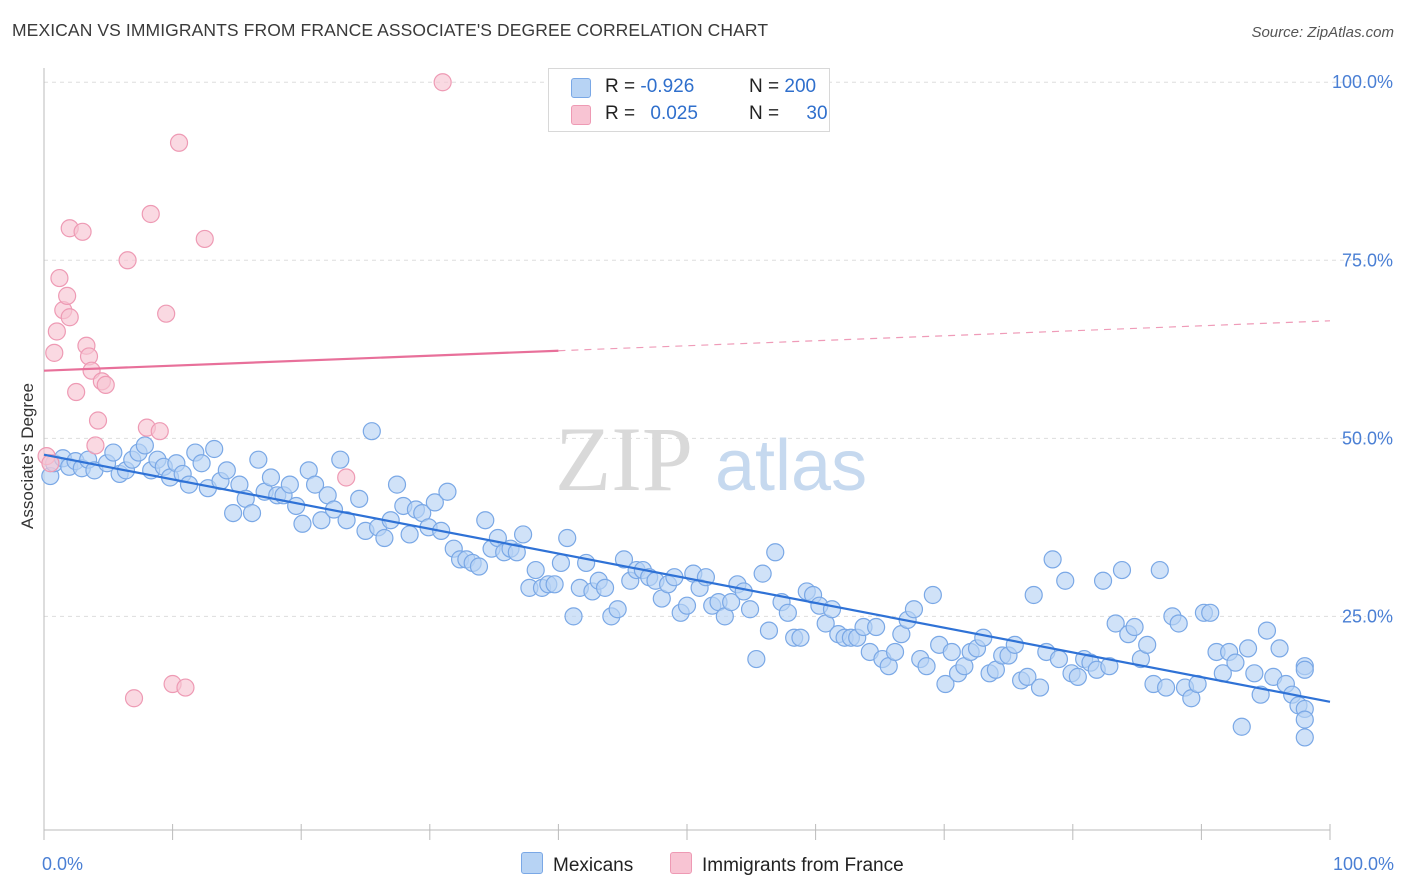 The height and width of the screenshot is (892, 1406). Describe the element at coordinates (593, 865) in the screenshot. I see `legend-label-mexicans: Mexicans` at that location.